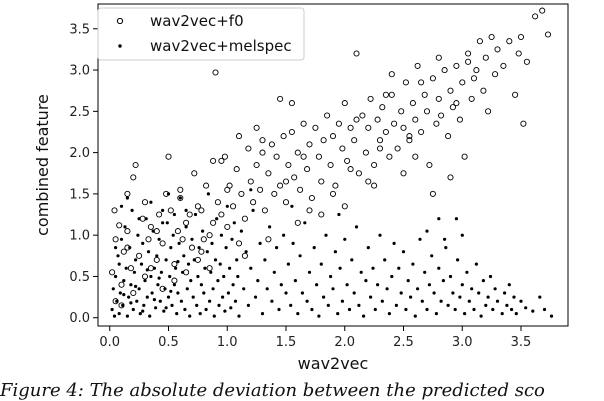 Image resolution: width=604 pixels, height=401 pixels. What do you see at coordinates (79, 112) in the screenshot?
I see `y-tick-label: 2.5` at bounding box center [79, 112].